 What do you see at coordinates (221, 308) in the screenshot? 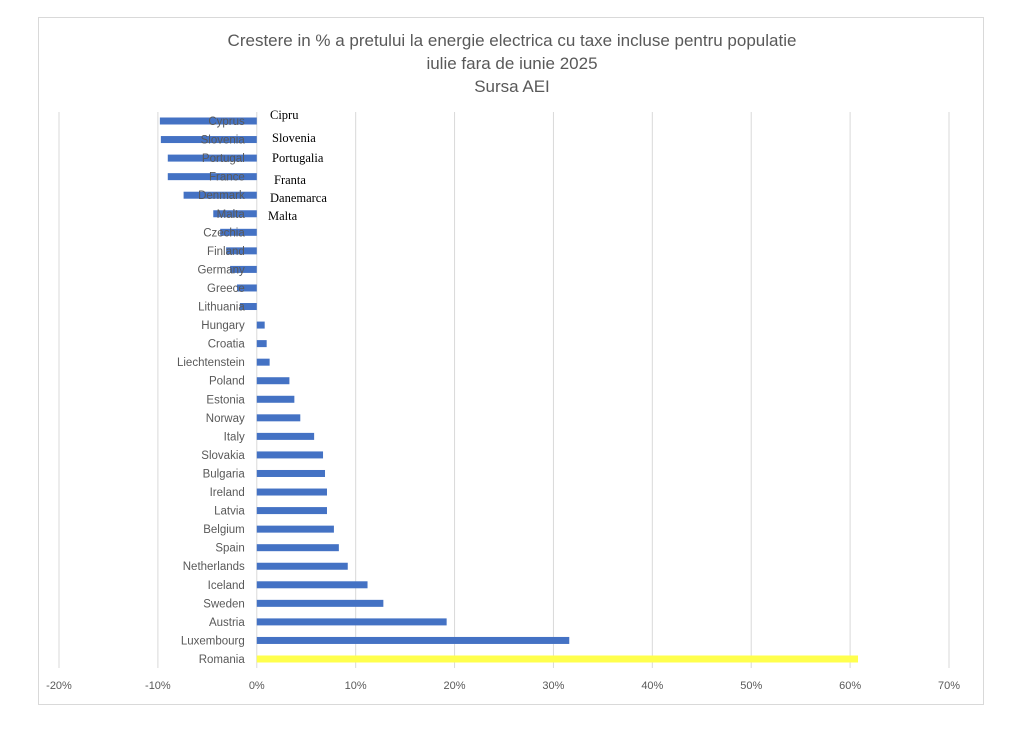
I see `category-label: Lithuania` at bounding box center [221, 308].